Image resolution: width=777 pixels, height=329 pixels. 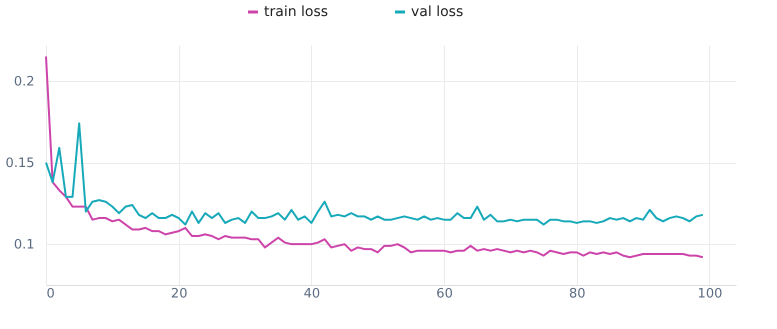 I want to click on x-tick-label: 60, so click(x=444, y=294).